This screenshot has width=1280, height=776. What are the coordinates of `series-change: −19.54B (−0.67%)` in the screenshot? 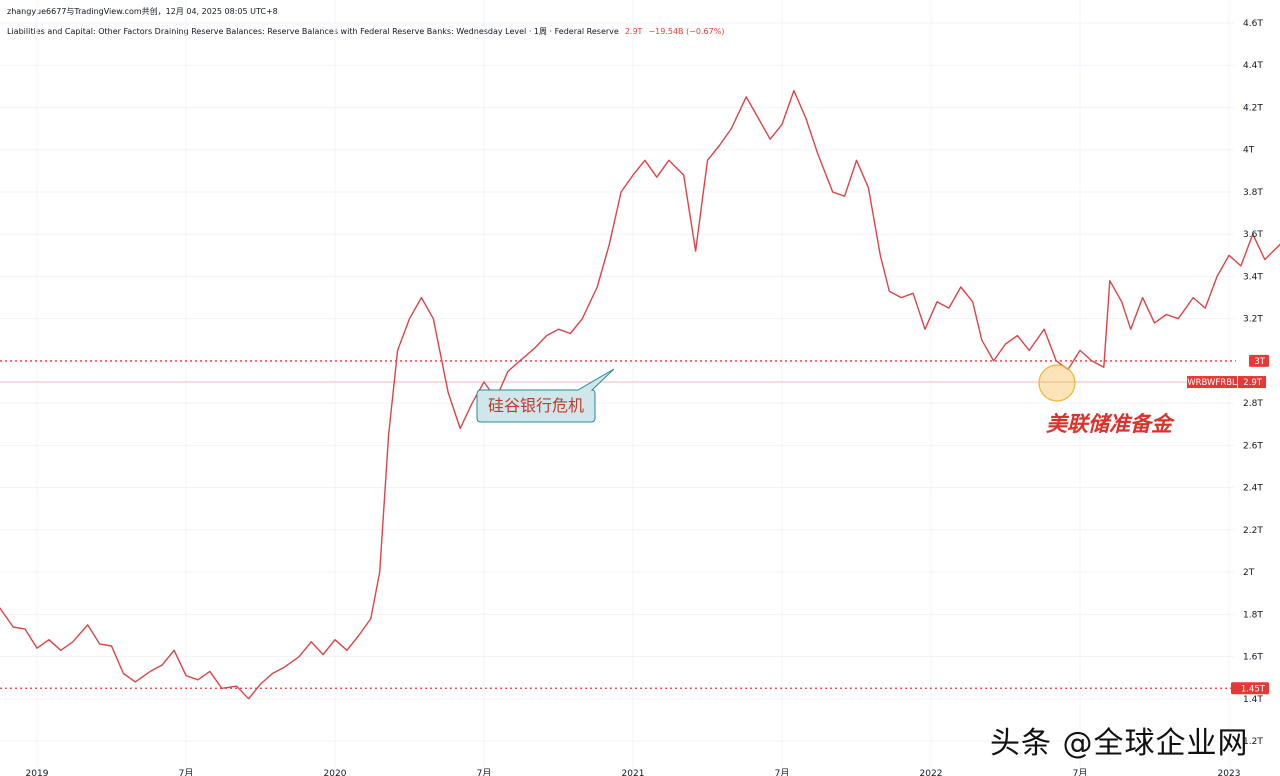 It's located at (686, 31).